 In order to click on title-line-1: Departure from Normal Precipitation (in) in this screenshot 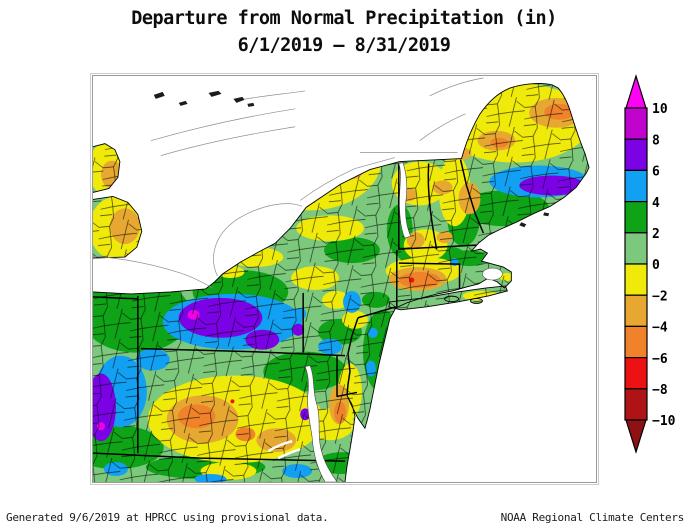, I will do `click(344, 18)`.